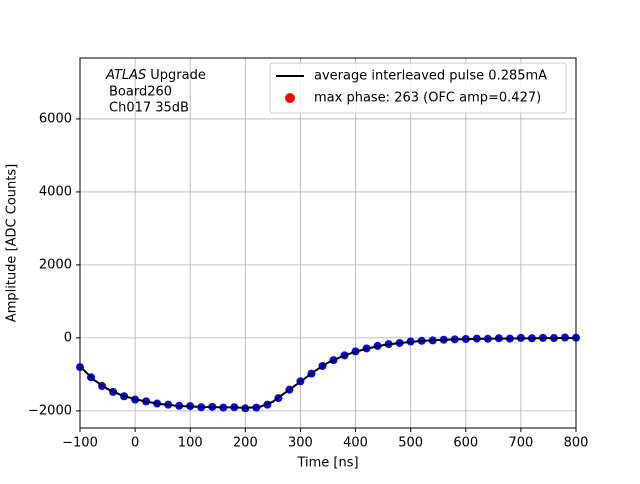 The image size is (640, 484). I want to click on legend-marker, so click(290, 98).